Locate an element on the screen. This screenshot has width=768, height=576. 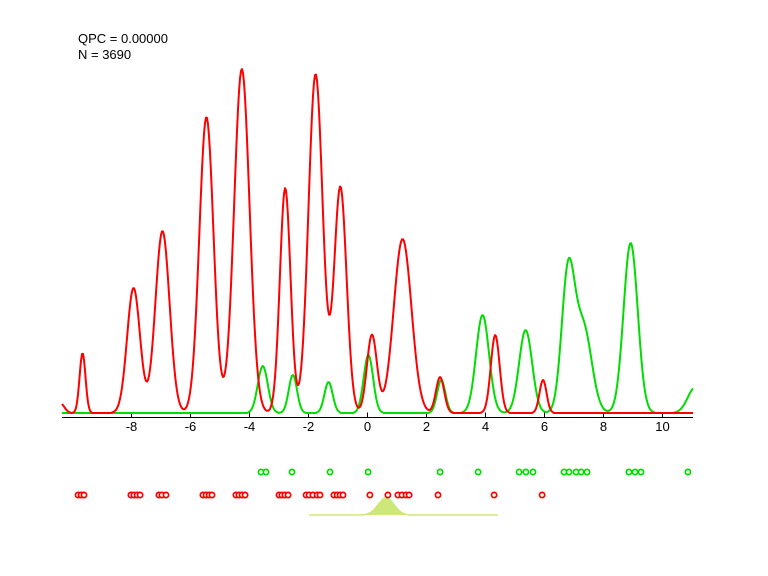
x-axis: -8 -6 -4 -2 0 2 4 6 8 10 is located at coordinates (377, 423).